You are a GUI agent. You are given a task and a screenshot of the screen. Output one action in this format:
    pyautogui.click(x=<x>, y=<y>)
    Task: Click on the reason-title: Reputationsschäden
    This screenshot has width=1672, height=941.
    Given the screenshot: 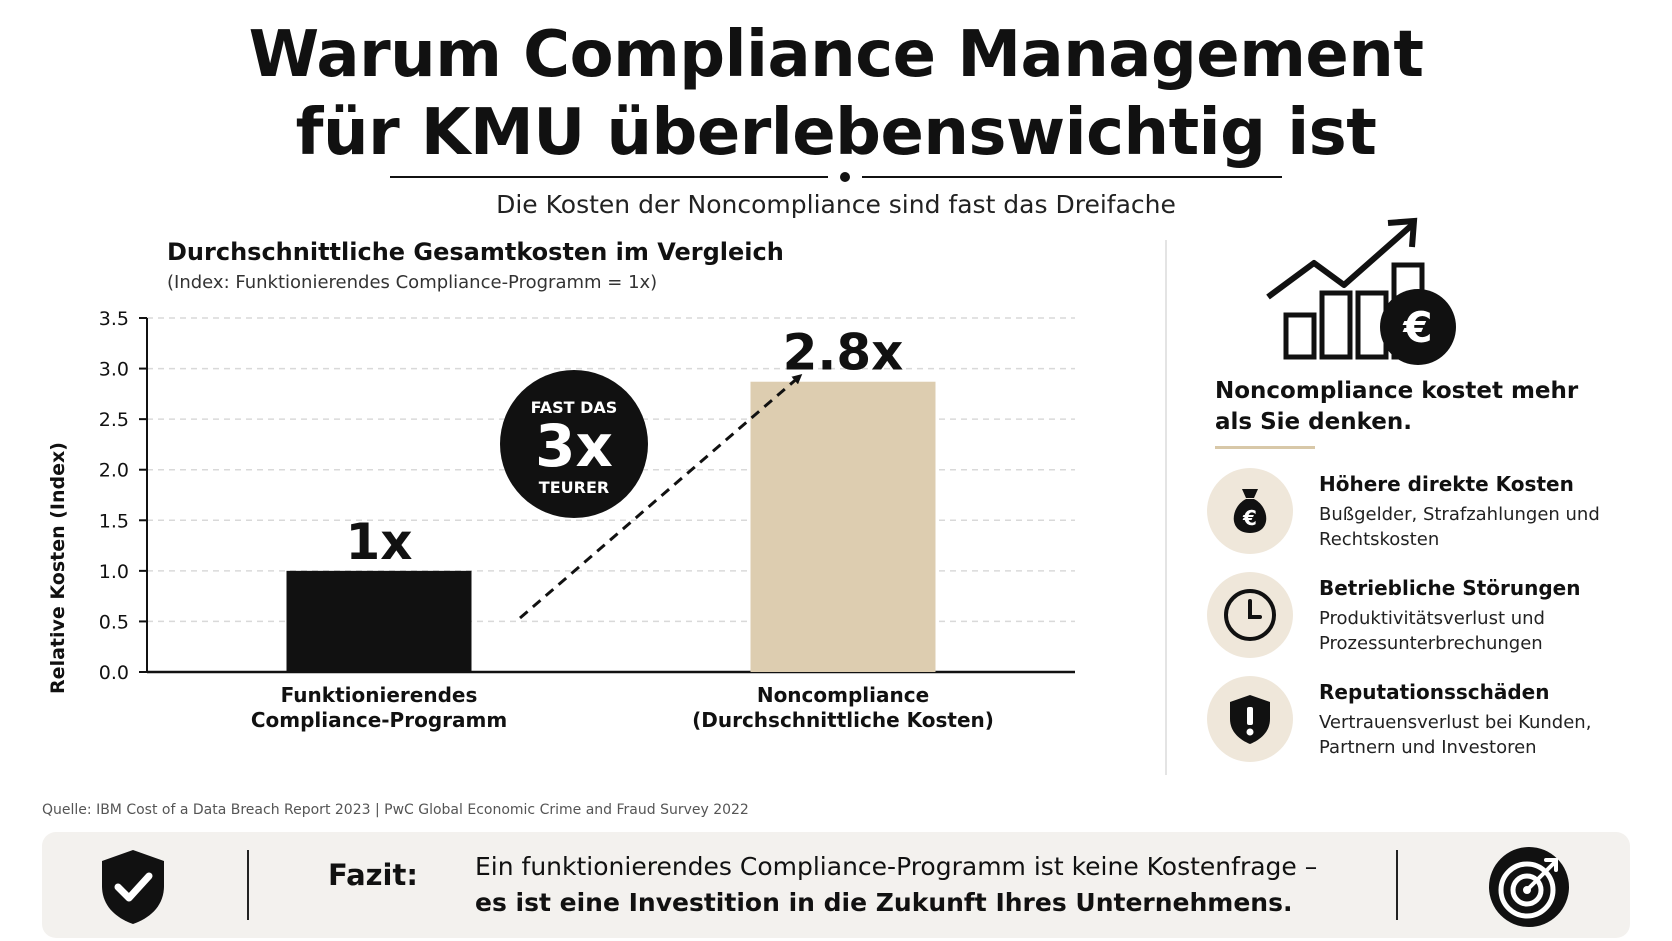 What is the action you would take?
    pyautogui.click(x=1434, y=692)
    